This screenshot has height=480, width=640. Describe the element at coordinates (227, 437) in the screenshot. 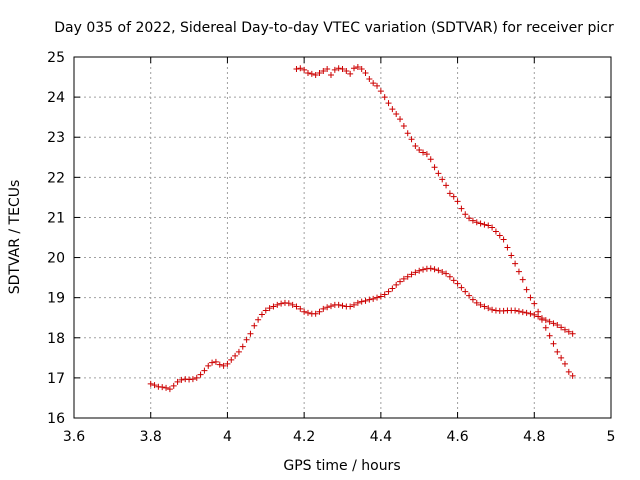

I see `x-tick-label: 4` at that location.